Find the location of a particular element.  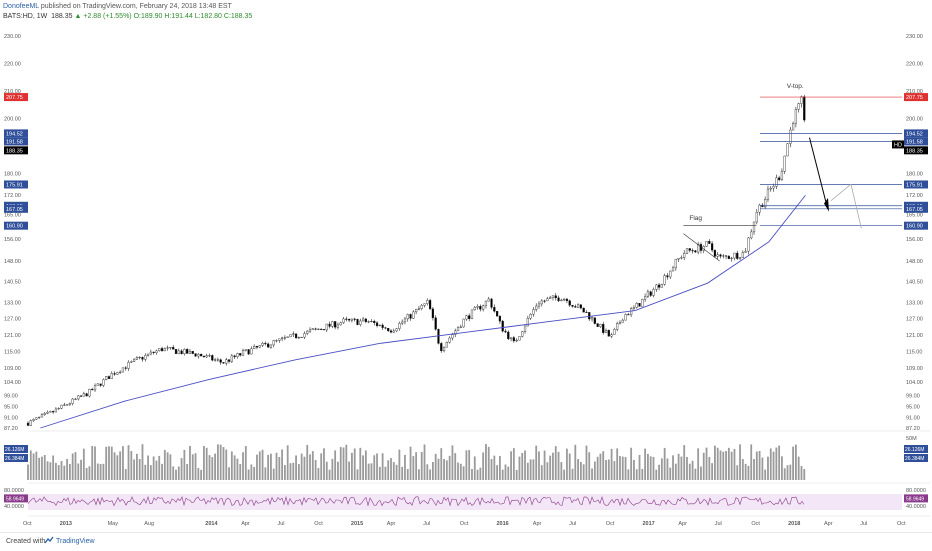

y-tick-label-right: 210.00 is located at coordinates (914, 92).